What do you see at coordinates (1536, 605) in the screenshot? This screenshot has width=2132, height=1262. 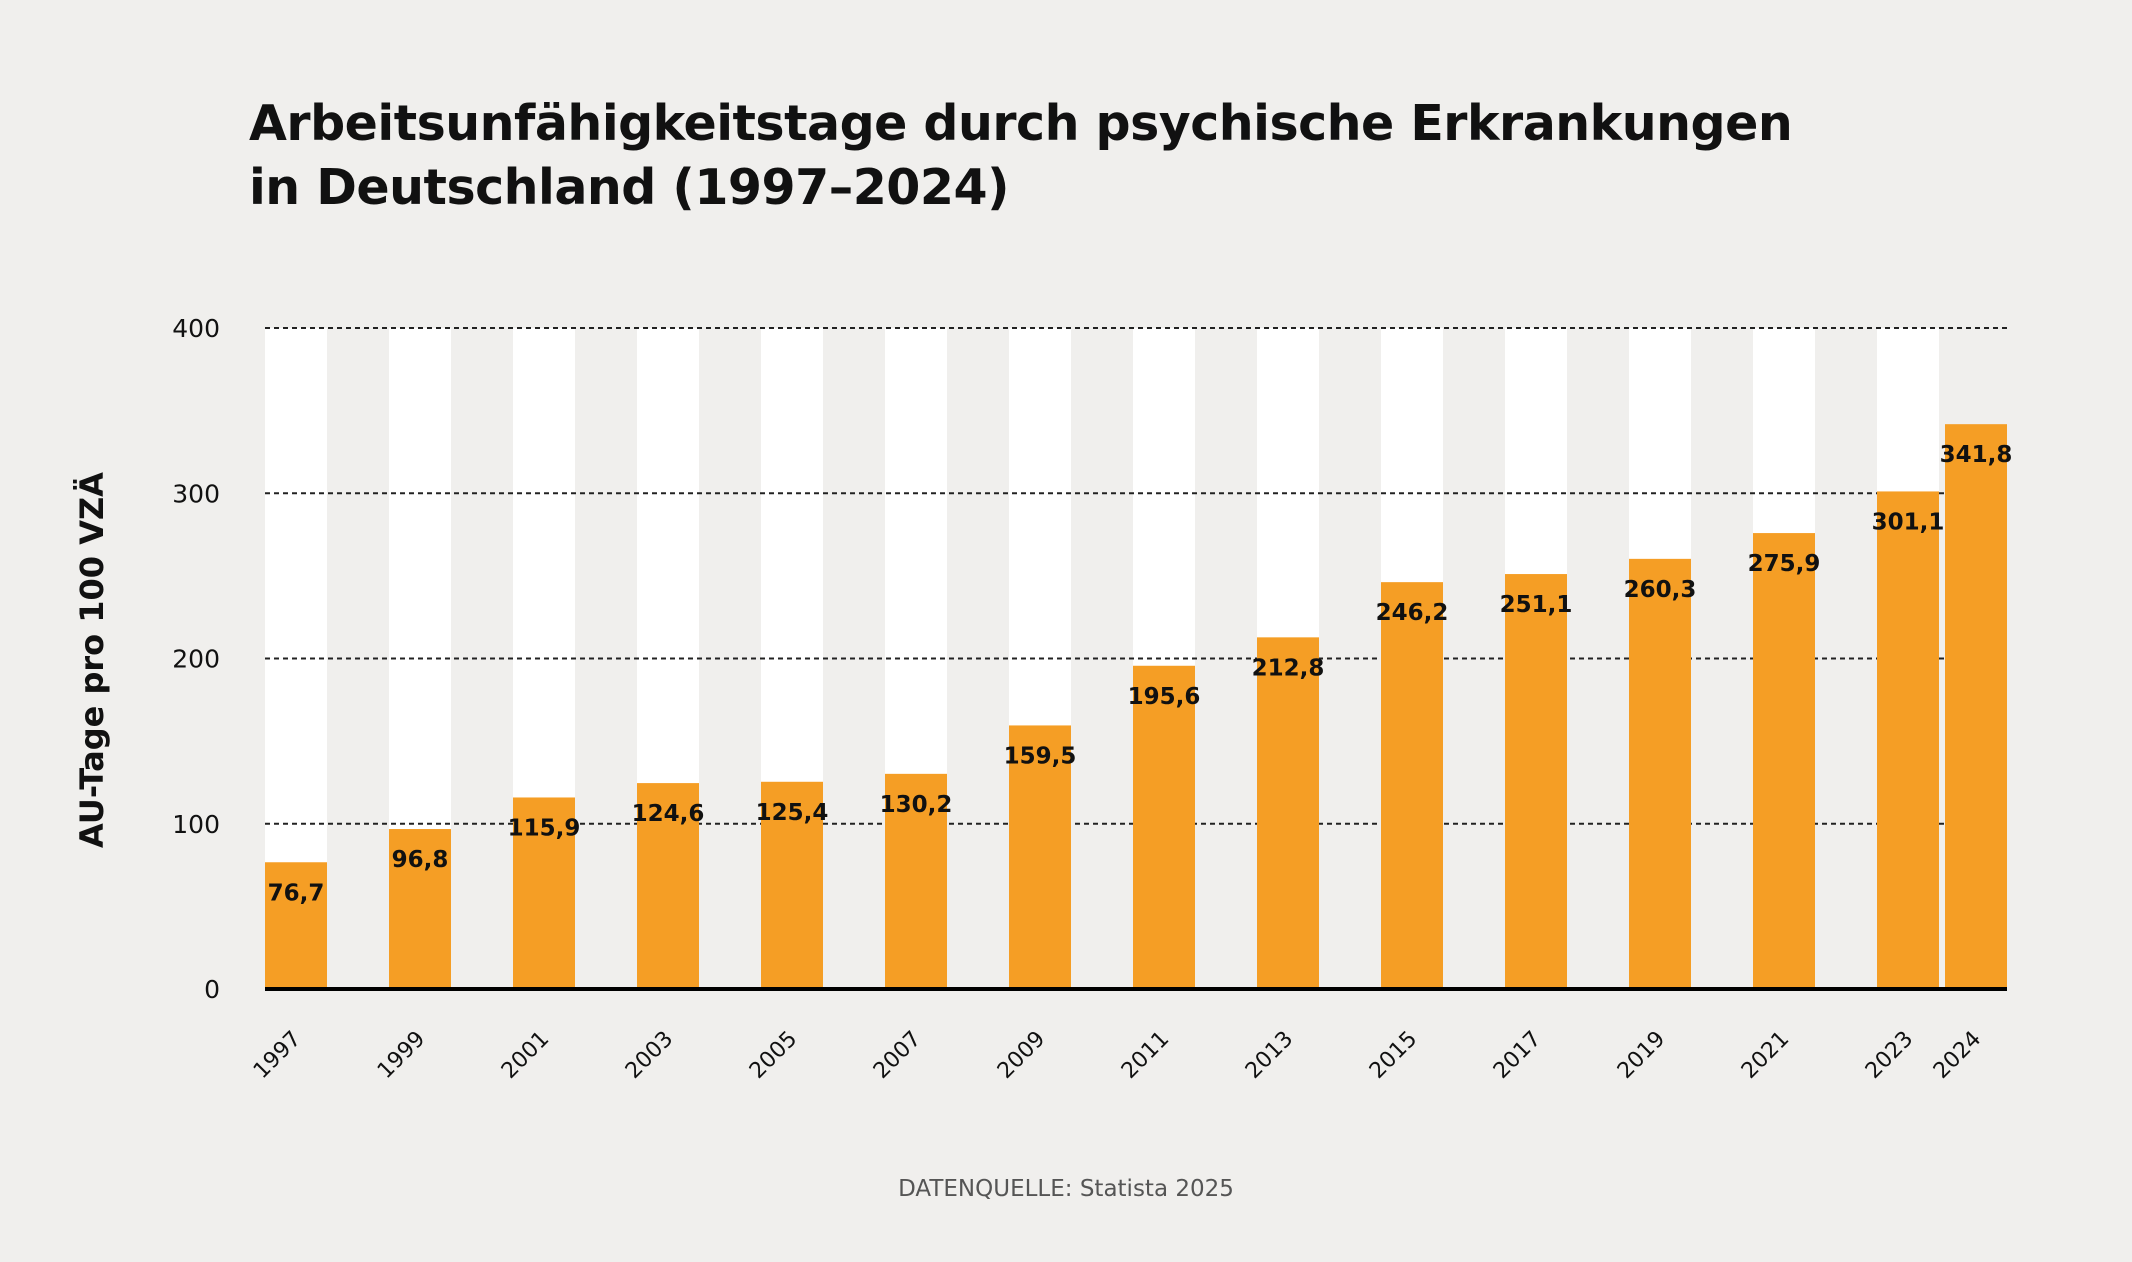 I see `data-label: 251,1` at bounding box center [1536, 605].